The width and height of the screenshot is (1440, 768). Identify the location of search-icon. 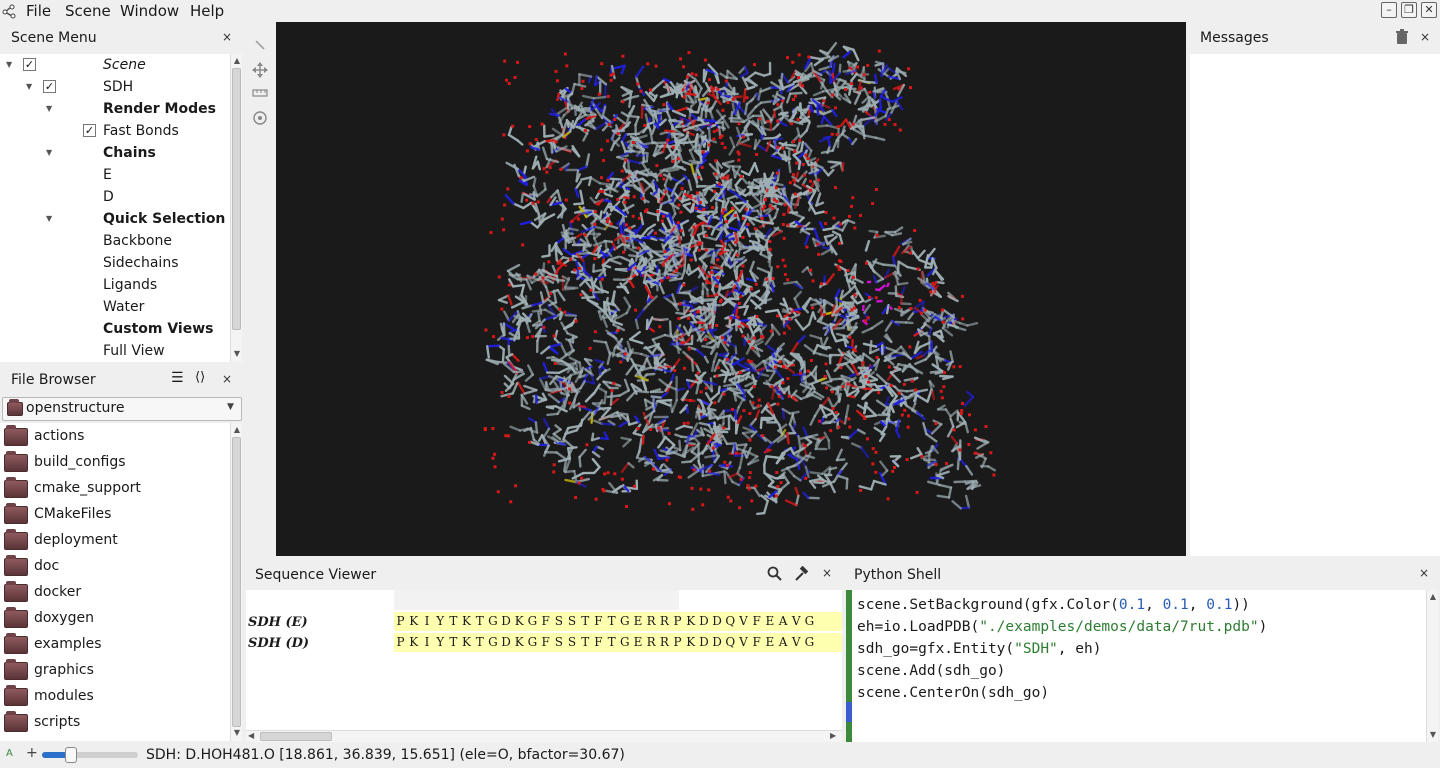
(775, 574).